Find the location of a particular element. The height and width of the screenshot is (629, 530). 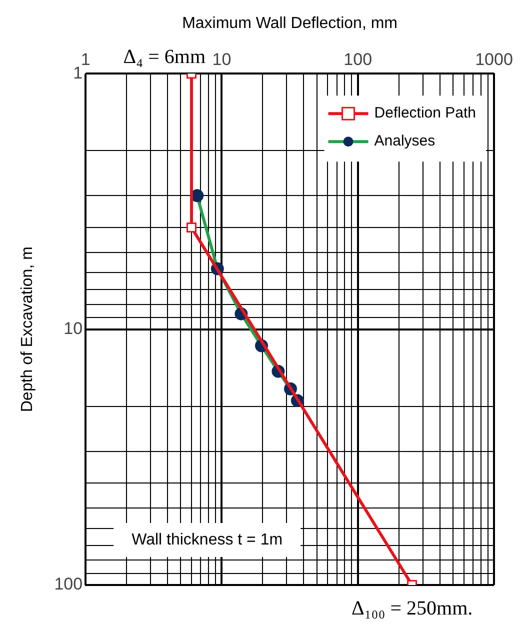

y-tick-label: 100 is located at coordinates (68, 584).